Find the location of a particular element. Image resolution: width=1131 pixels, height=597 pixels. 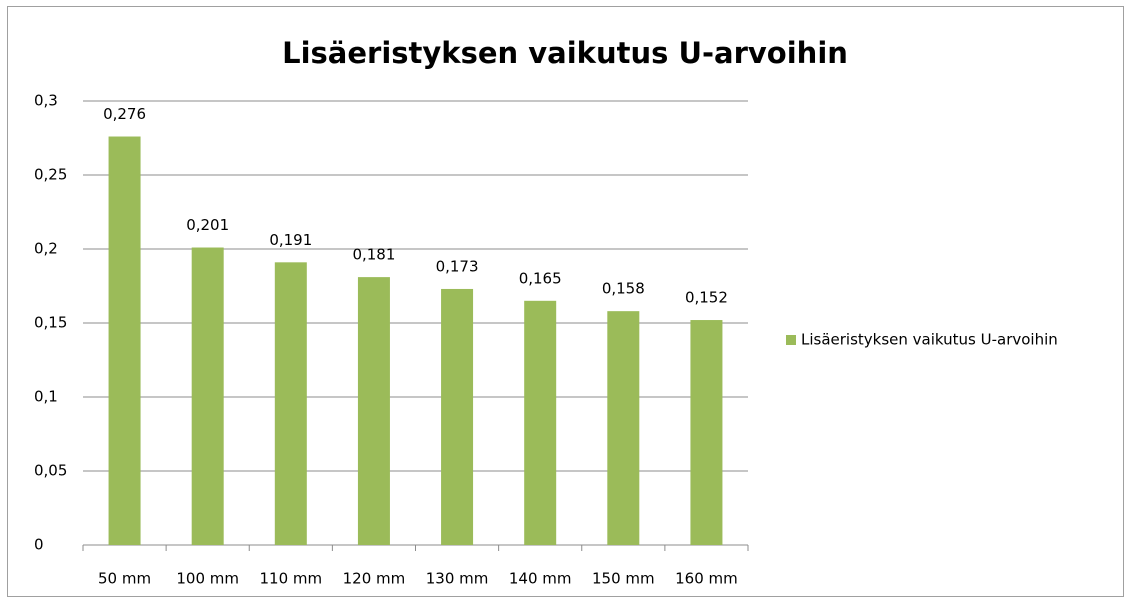

y-tick-label: 0 is located at coordinates (39, 545).